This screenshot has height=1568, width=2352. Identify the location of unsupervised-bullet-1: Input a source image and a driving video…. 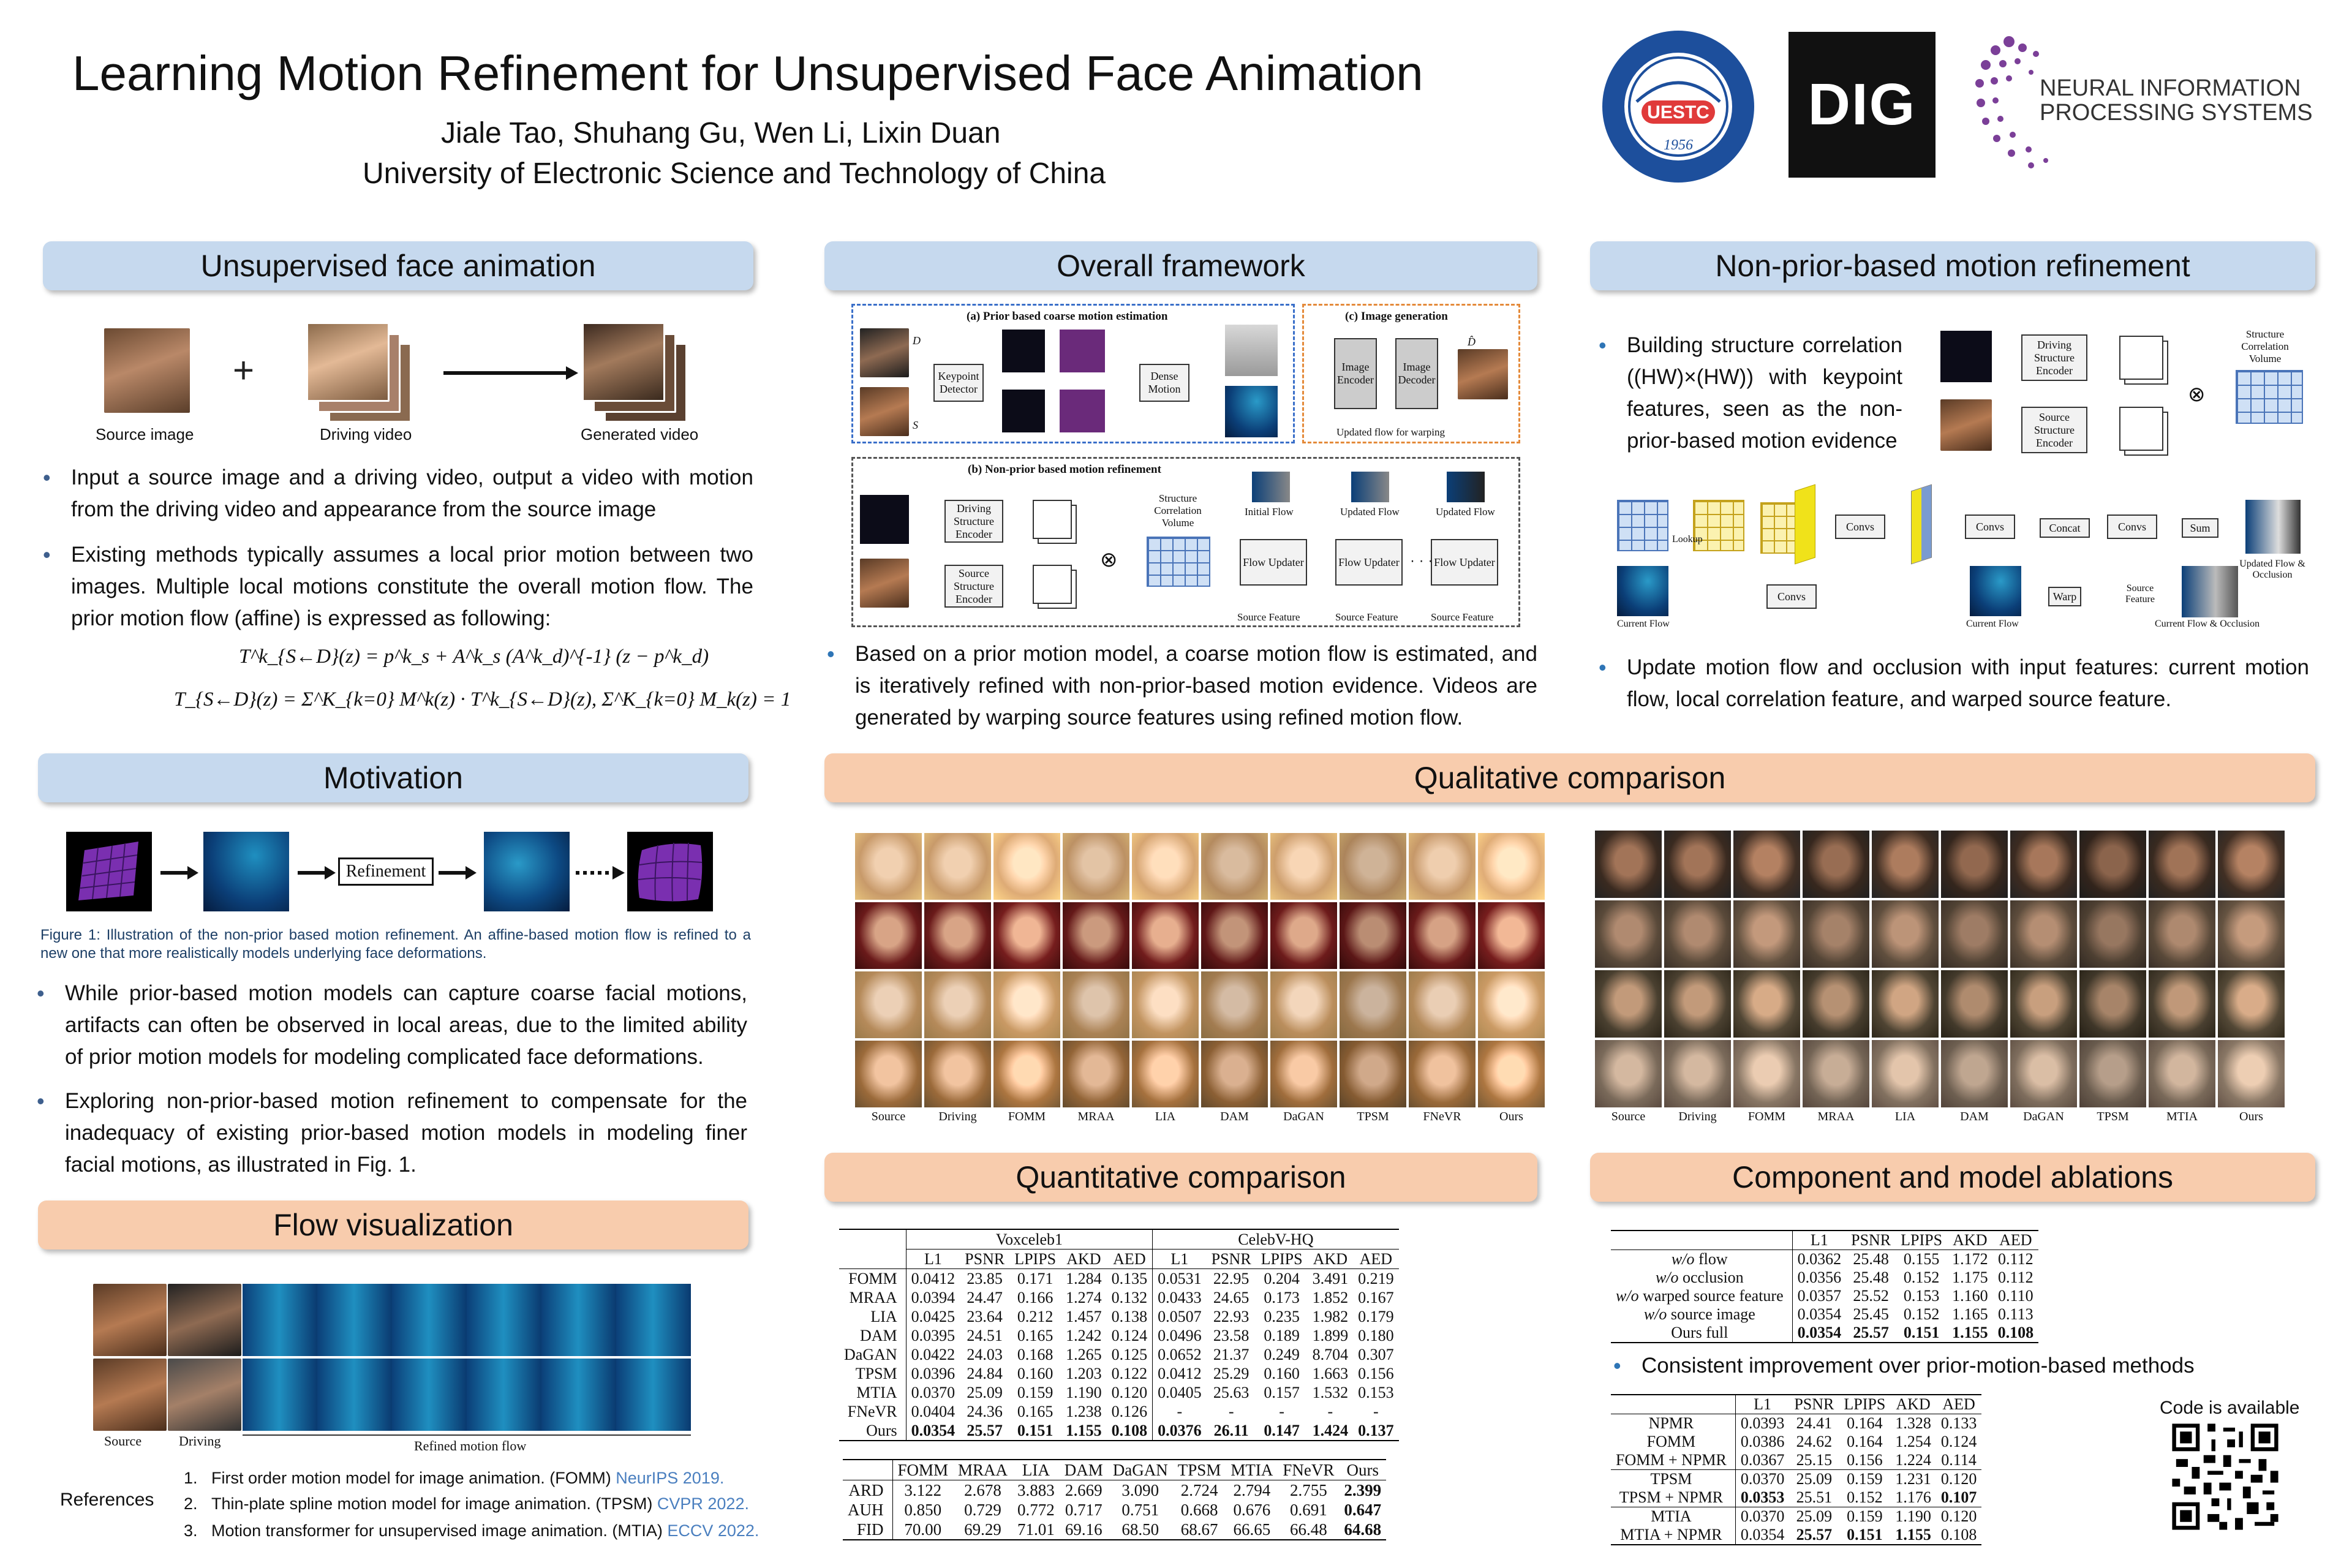
(397, 494).